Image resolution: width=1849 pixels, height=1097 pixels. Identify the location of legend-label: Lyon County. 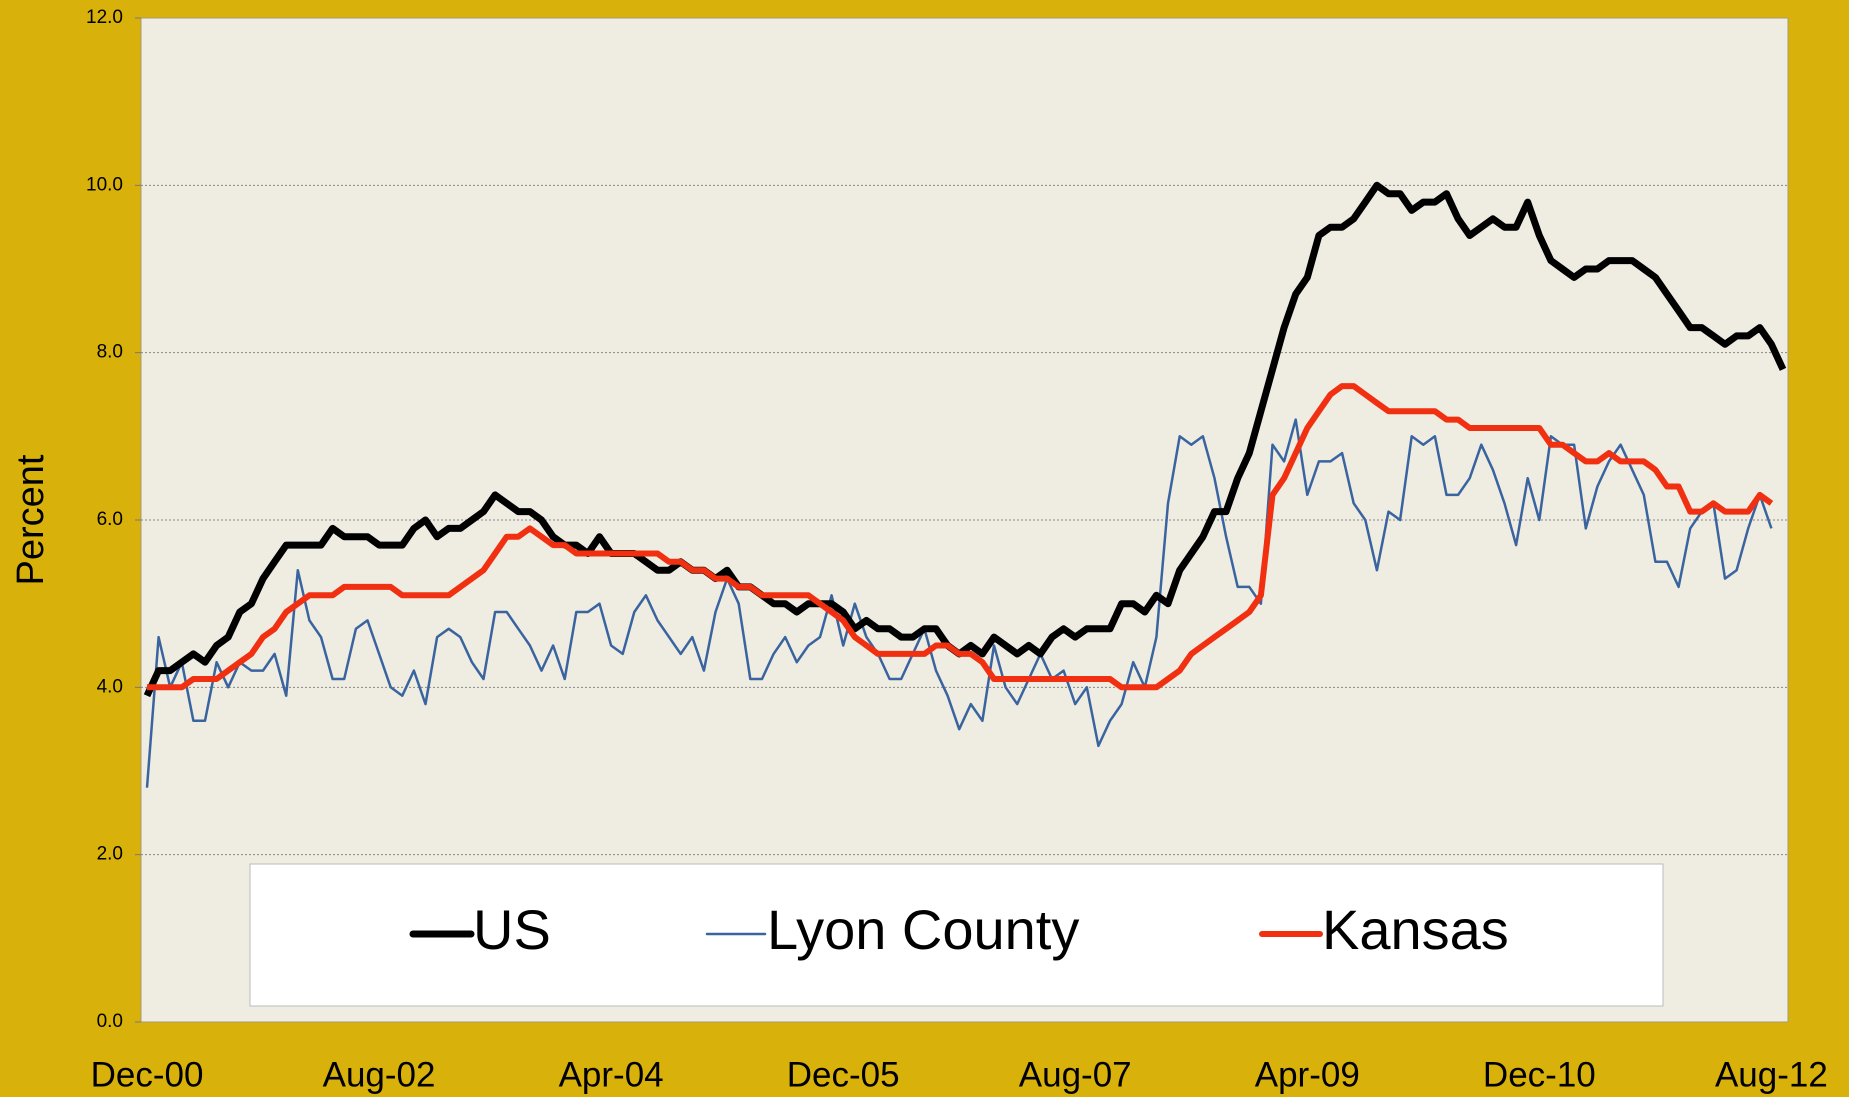
(923, 929).